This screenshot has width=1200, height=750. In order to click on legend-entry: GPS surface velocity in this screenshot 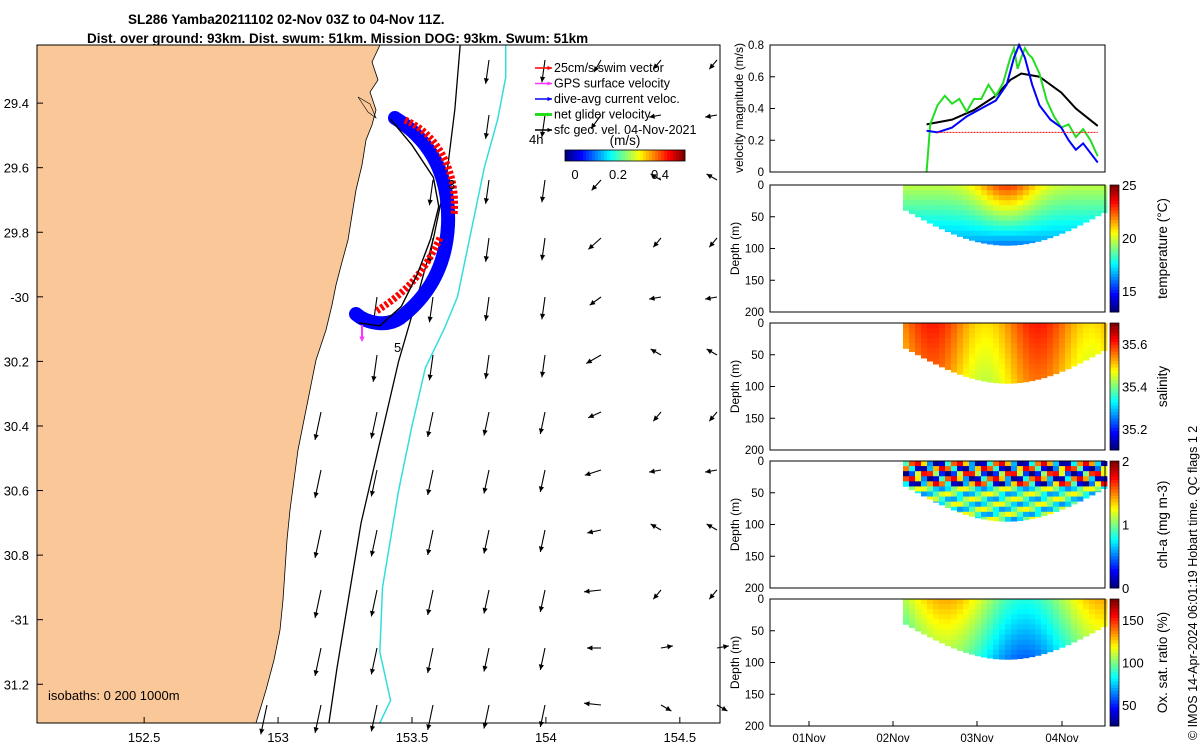, I will do `click(612, 84)`.